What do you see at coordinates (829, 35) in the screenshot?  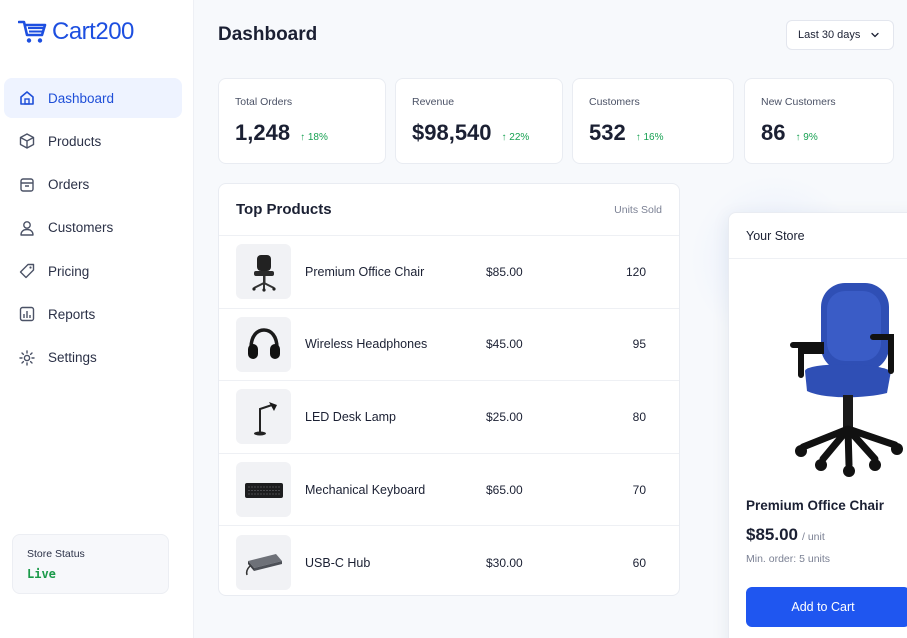 I see `date-range-value: Last 30 days` at bounding box center [829, 35].